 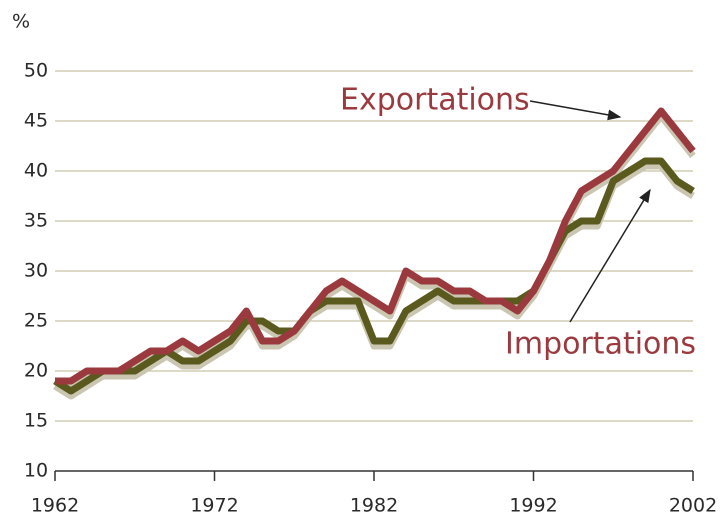 I want to click on series-label: Importations, so click(x=600, y=344).